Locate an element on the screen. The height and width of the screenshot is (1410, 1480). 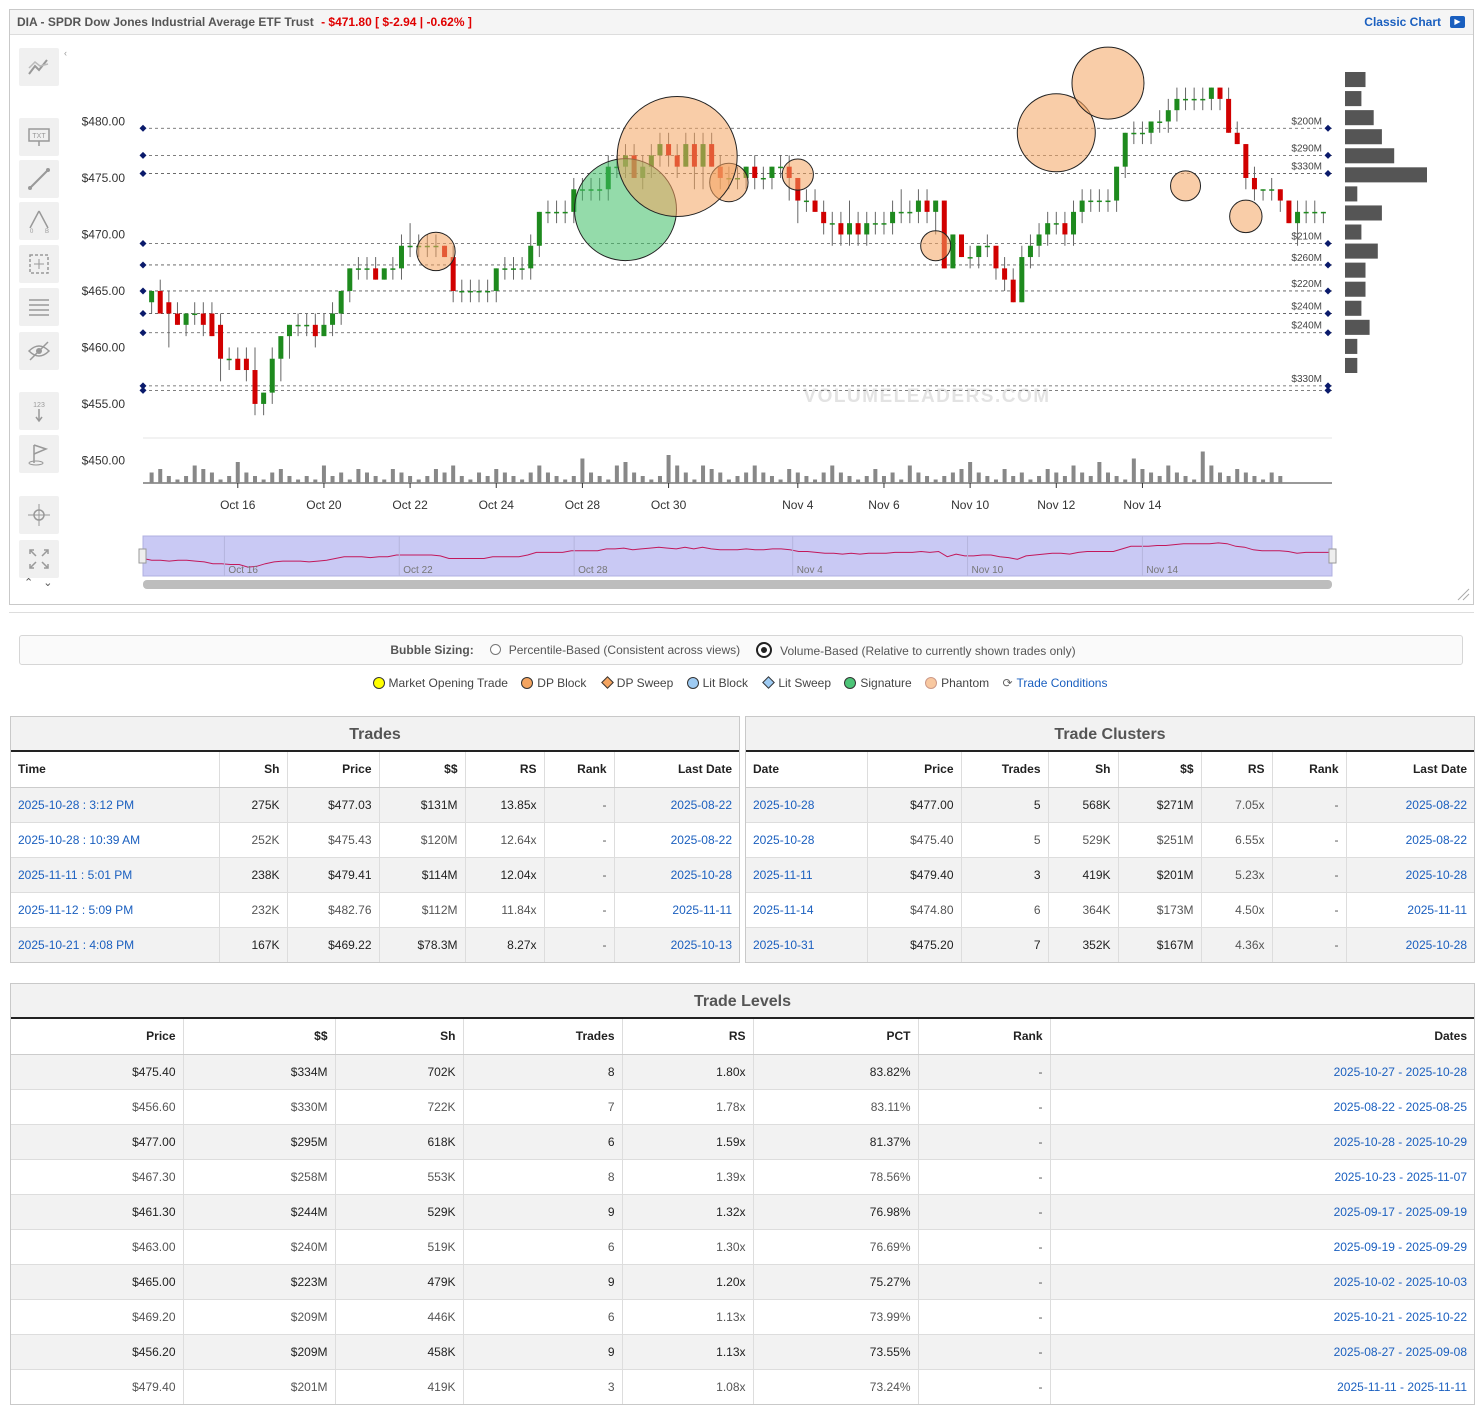
clusters-header-rs: RS is located at coordinates (1237, 770).